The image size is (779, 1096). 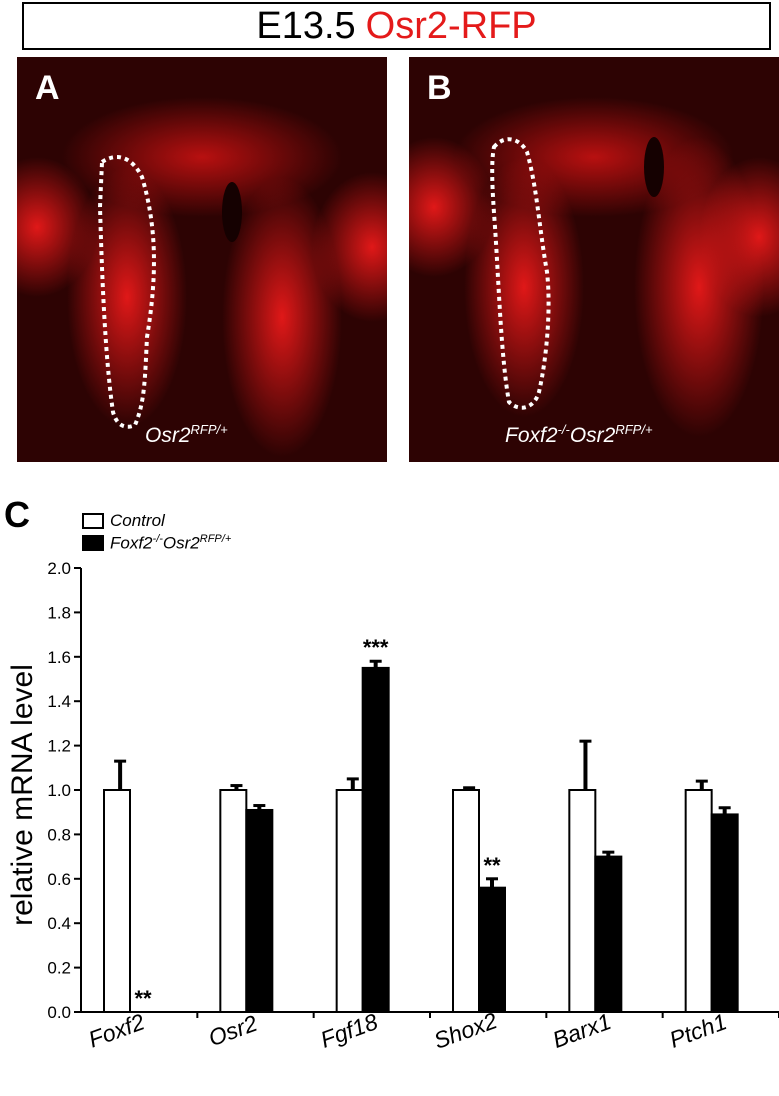 I want to click on y-tick-label: 1.6, so click(x=59, y=657).